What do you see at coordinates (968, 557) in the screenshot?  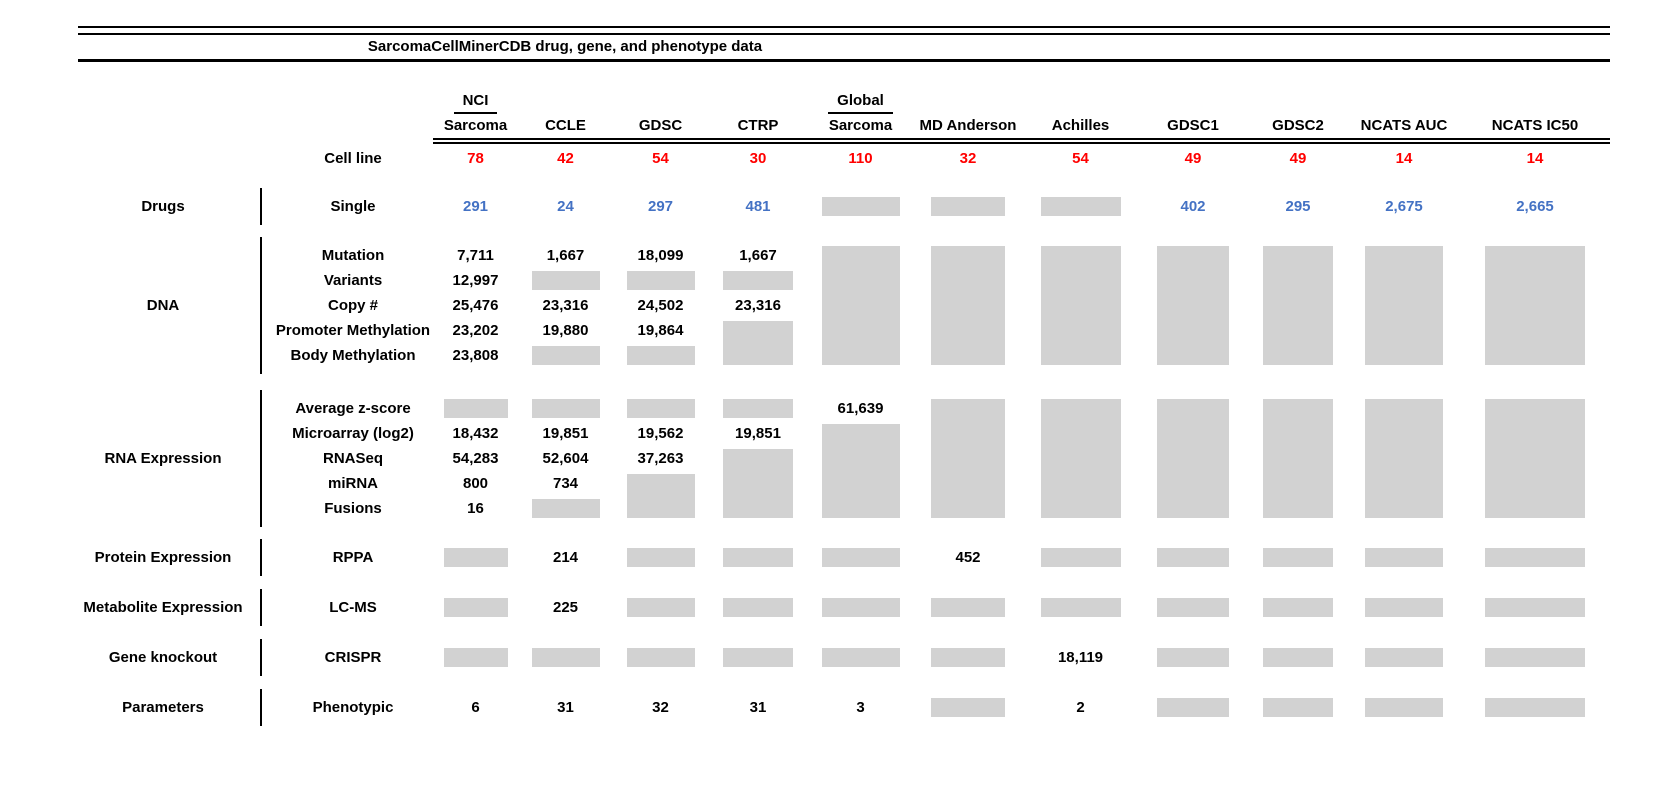 I see `cell-value: 452` at bounding box center [968, 557].